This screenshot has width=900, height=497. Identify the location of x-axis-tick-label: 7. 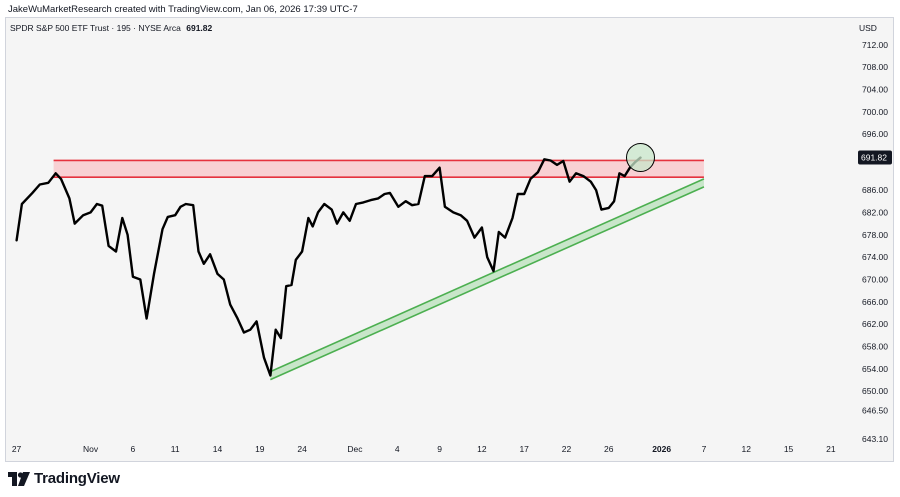
(704, 449).